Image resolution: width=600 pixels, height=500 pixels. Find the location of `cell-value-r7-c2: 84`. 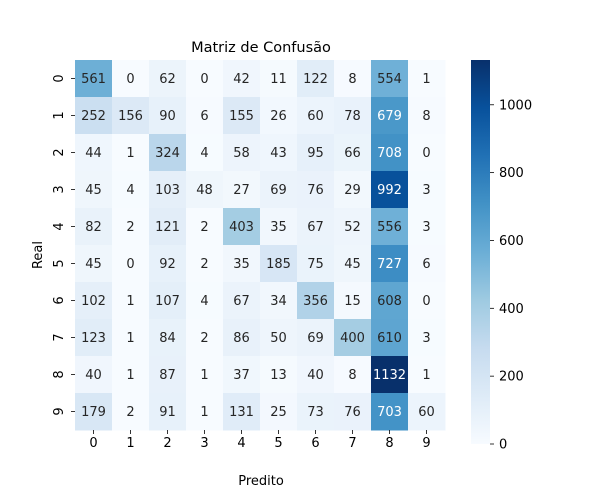

cell-value-r7-c2: 84 is located at coordinates (167, 338).